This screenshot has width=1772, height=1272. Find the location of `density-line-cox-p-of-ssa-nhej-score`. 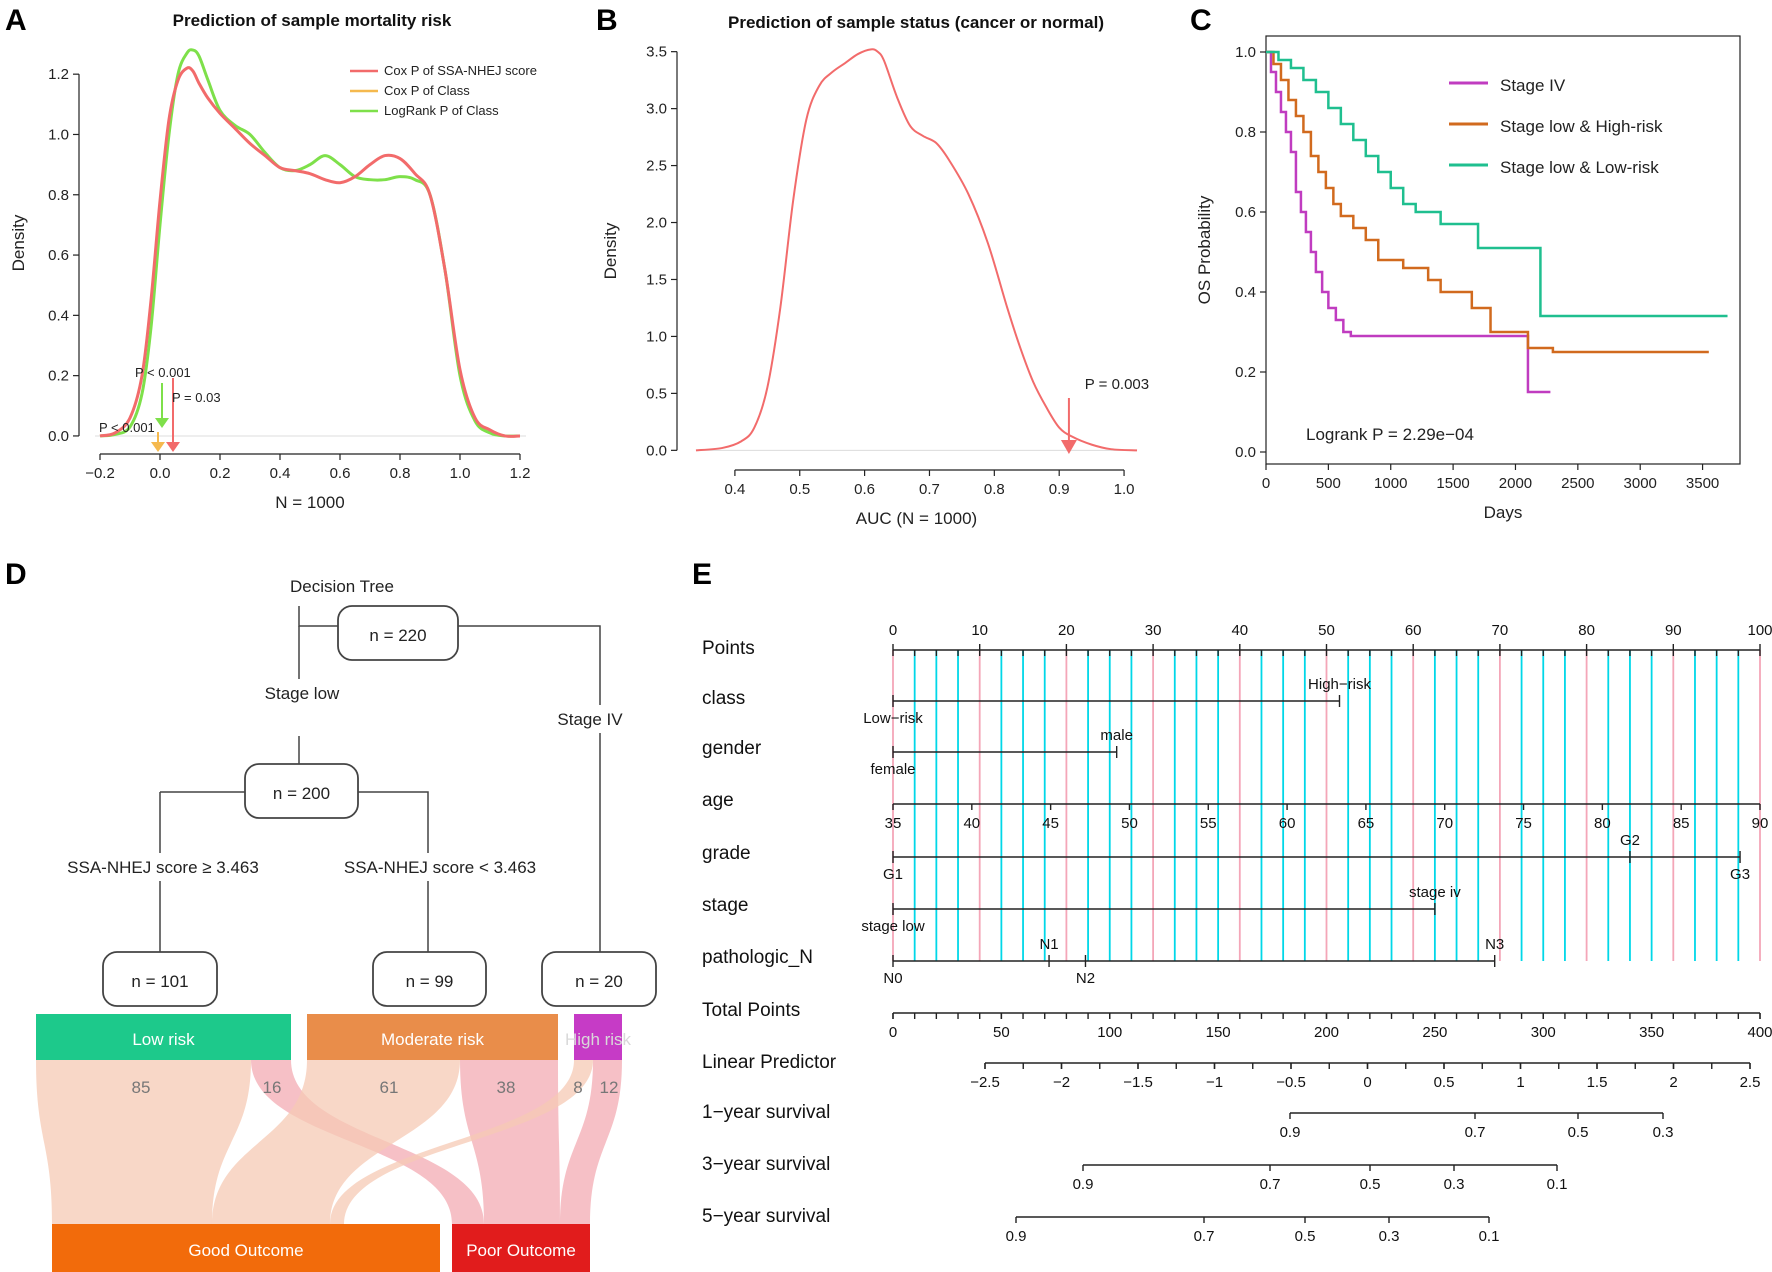

density-line-cox-p-of-ssa-nhej-score is located at coordinates (310, 252).